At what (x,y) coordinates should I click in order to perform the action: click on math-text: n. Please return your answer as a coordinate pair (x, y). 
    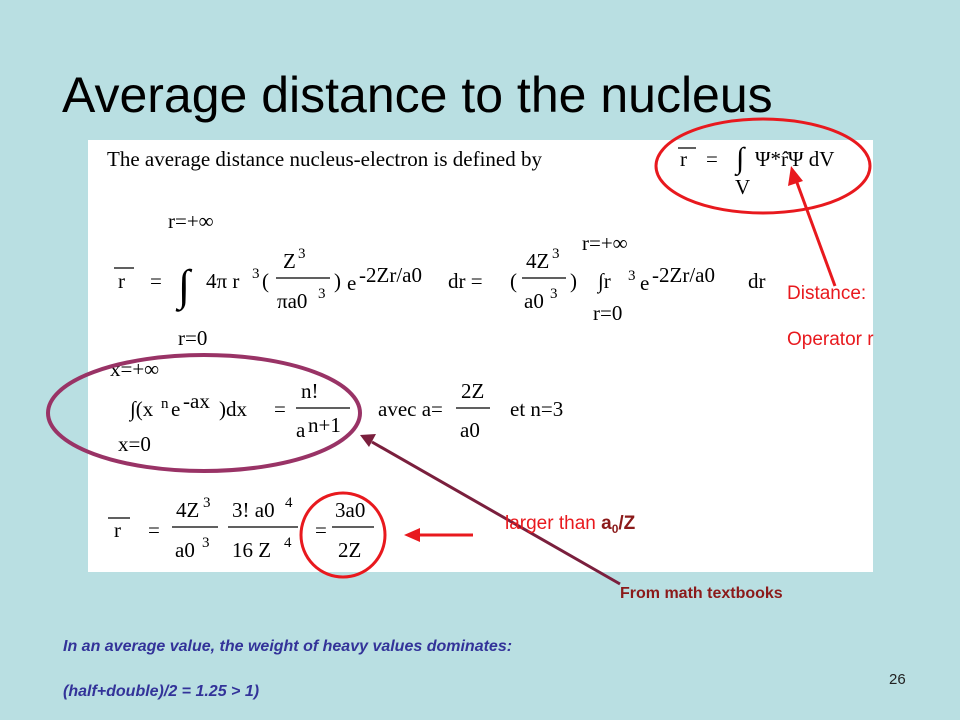
    Looking at the image, I should click on (165, 404).